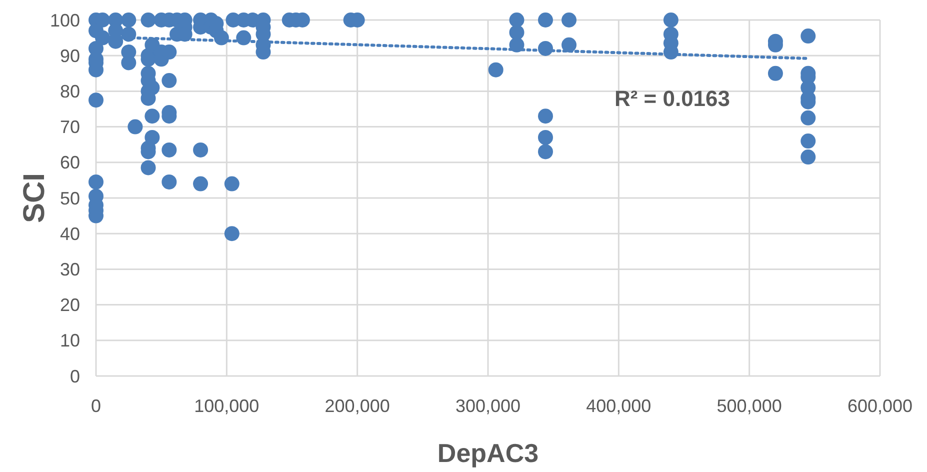  Describe the element at coordinates (70, 340) in the screenshot. I see `y-tick-label: 10` at that location.